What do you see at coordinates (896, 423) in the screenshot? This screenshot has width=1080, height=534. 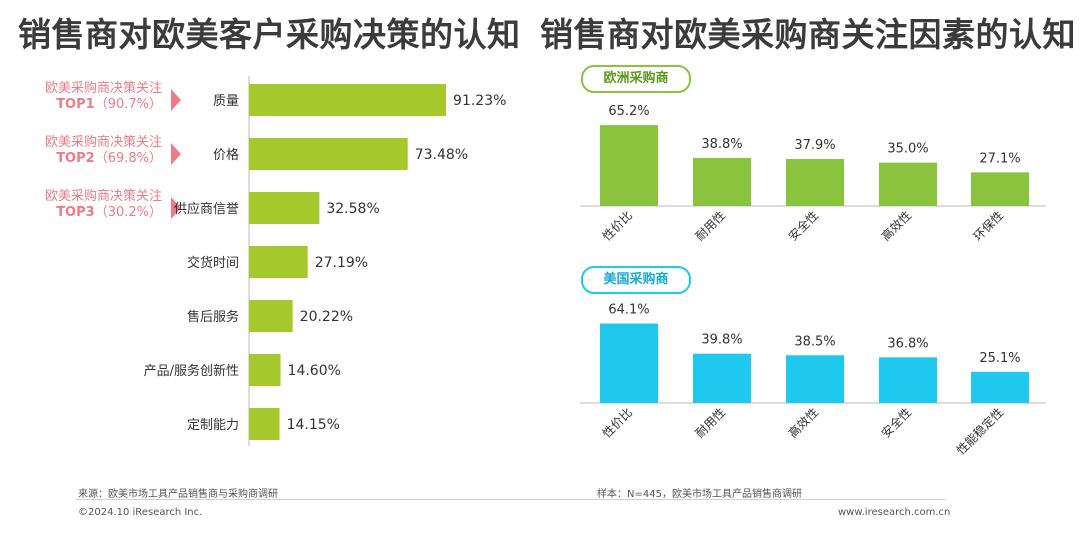 I see `us-category-label: 安全性` at bounding box center [896, 423].